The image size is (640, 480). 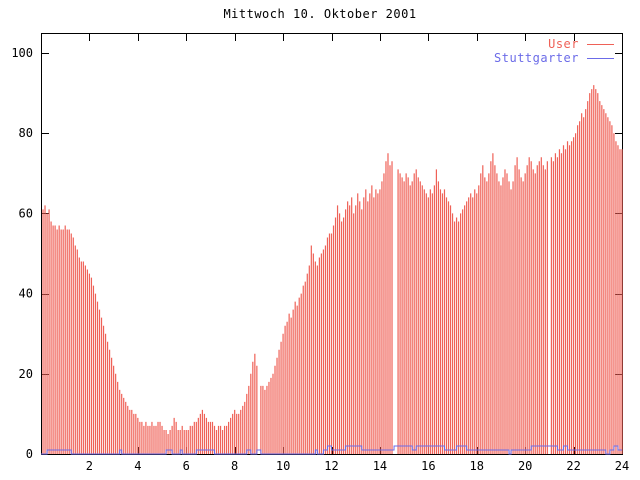 I want to click on y-tick-label: 60, so click(x=26, y=213).